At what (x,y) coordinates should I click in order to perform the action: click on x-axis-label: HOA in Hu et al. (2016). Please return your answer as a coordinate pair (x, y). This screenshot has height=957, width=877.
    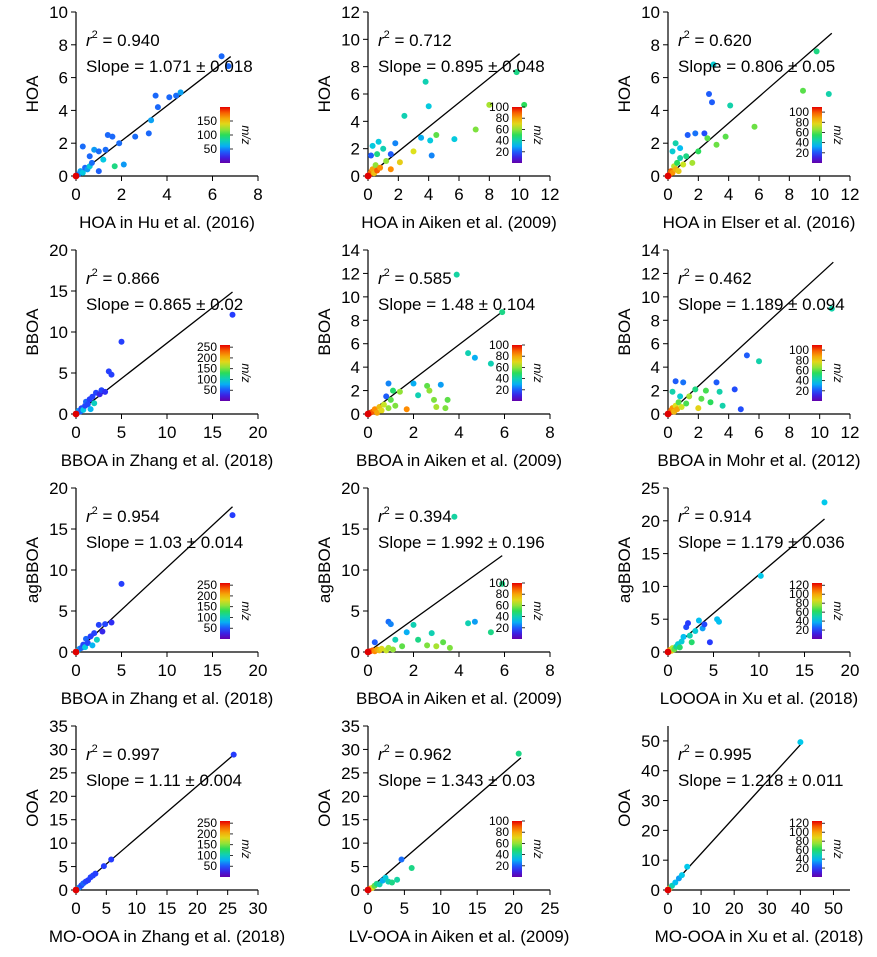
    Looking at the image, I should click on (167, 222).